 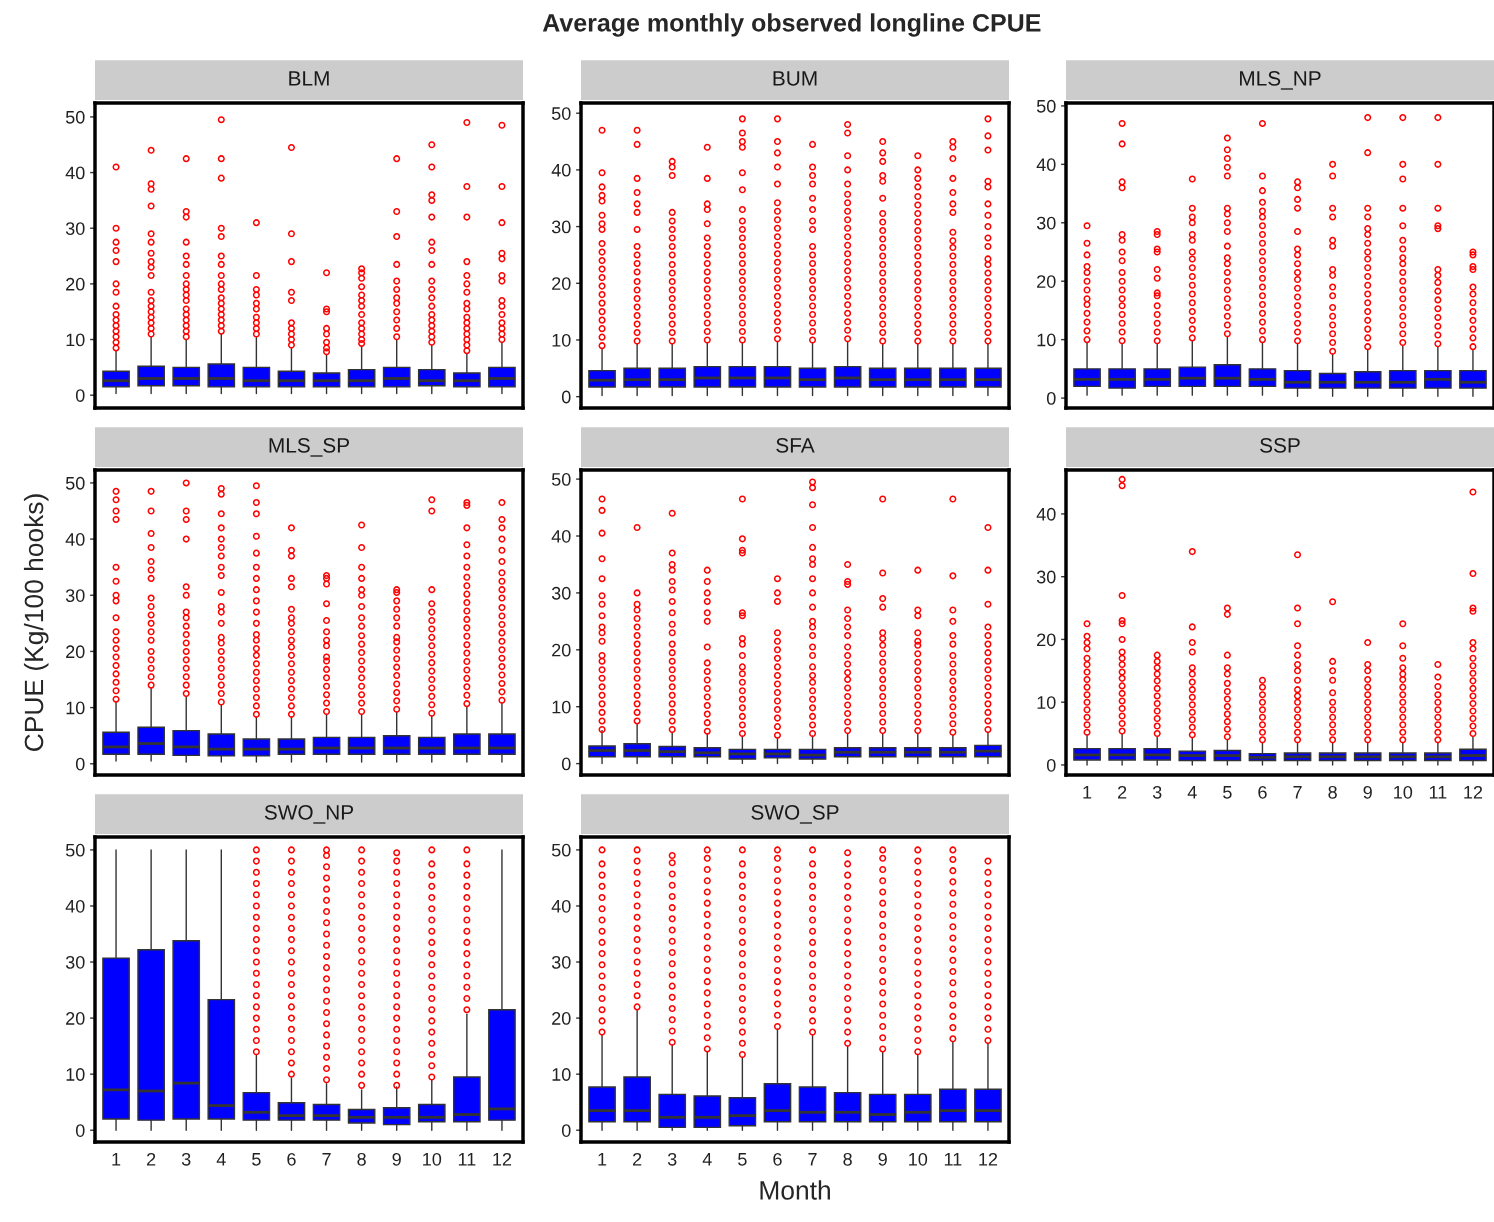 What do you see at coordinates (795, 78) in the screenshot?
I see `chart-title: BUM` at bounding box center [795, 78].